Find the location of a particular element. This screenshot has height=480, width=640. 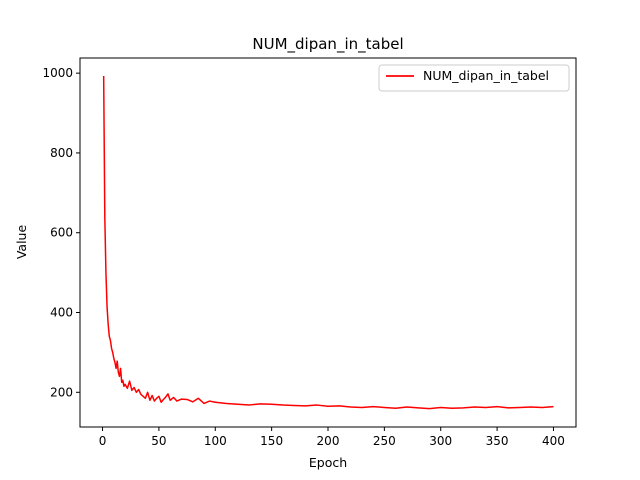

y-tick-label: 1000 is located at coordinates (57, 73).